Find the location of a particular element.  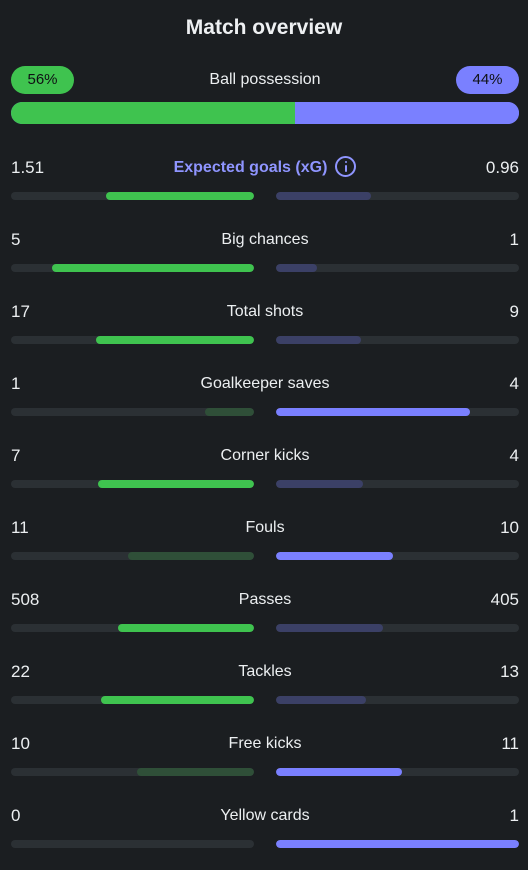

page-title: Match overview is located at coordinates (264, 27).